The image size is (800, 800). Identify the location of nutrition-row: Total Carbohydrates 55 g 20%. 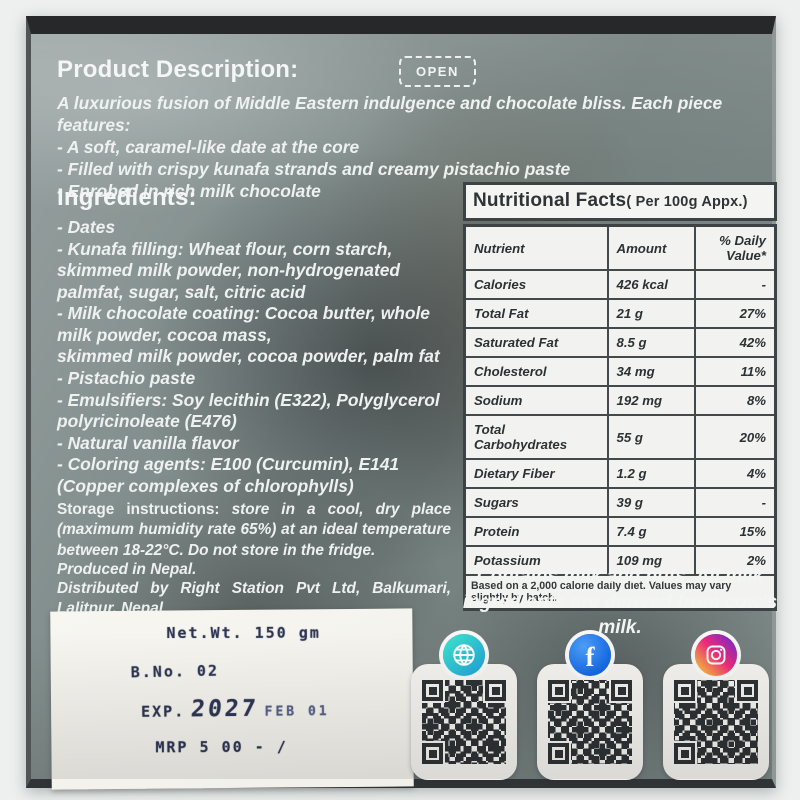
(620, 437).